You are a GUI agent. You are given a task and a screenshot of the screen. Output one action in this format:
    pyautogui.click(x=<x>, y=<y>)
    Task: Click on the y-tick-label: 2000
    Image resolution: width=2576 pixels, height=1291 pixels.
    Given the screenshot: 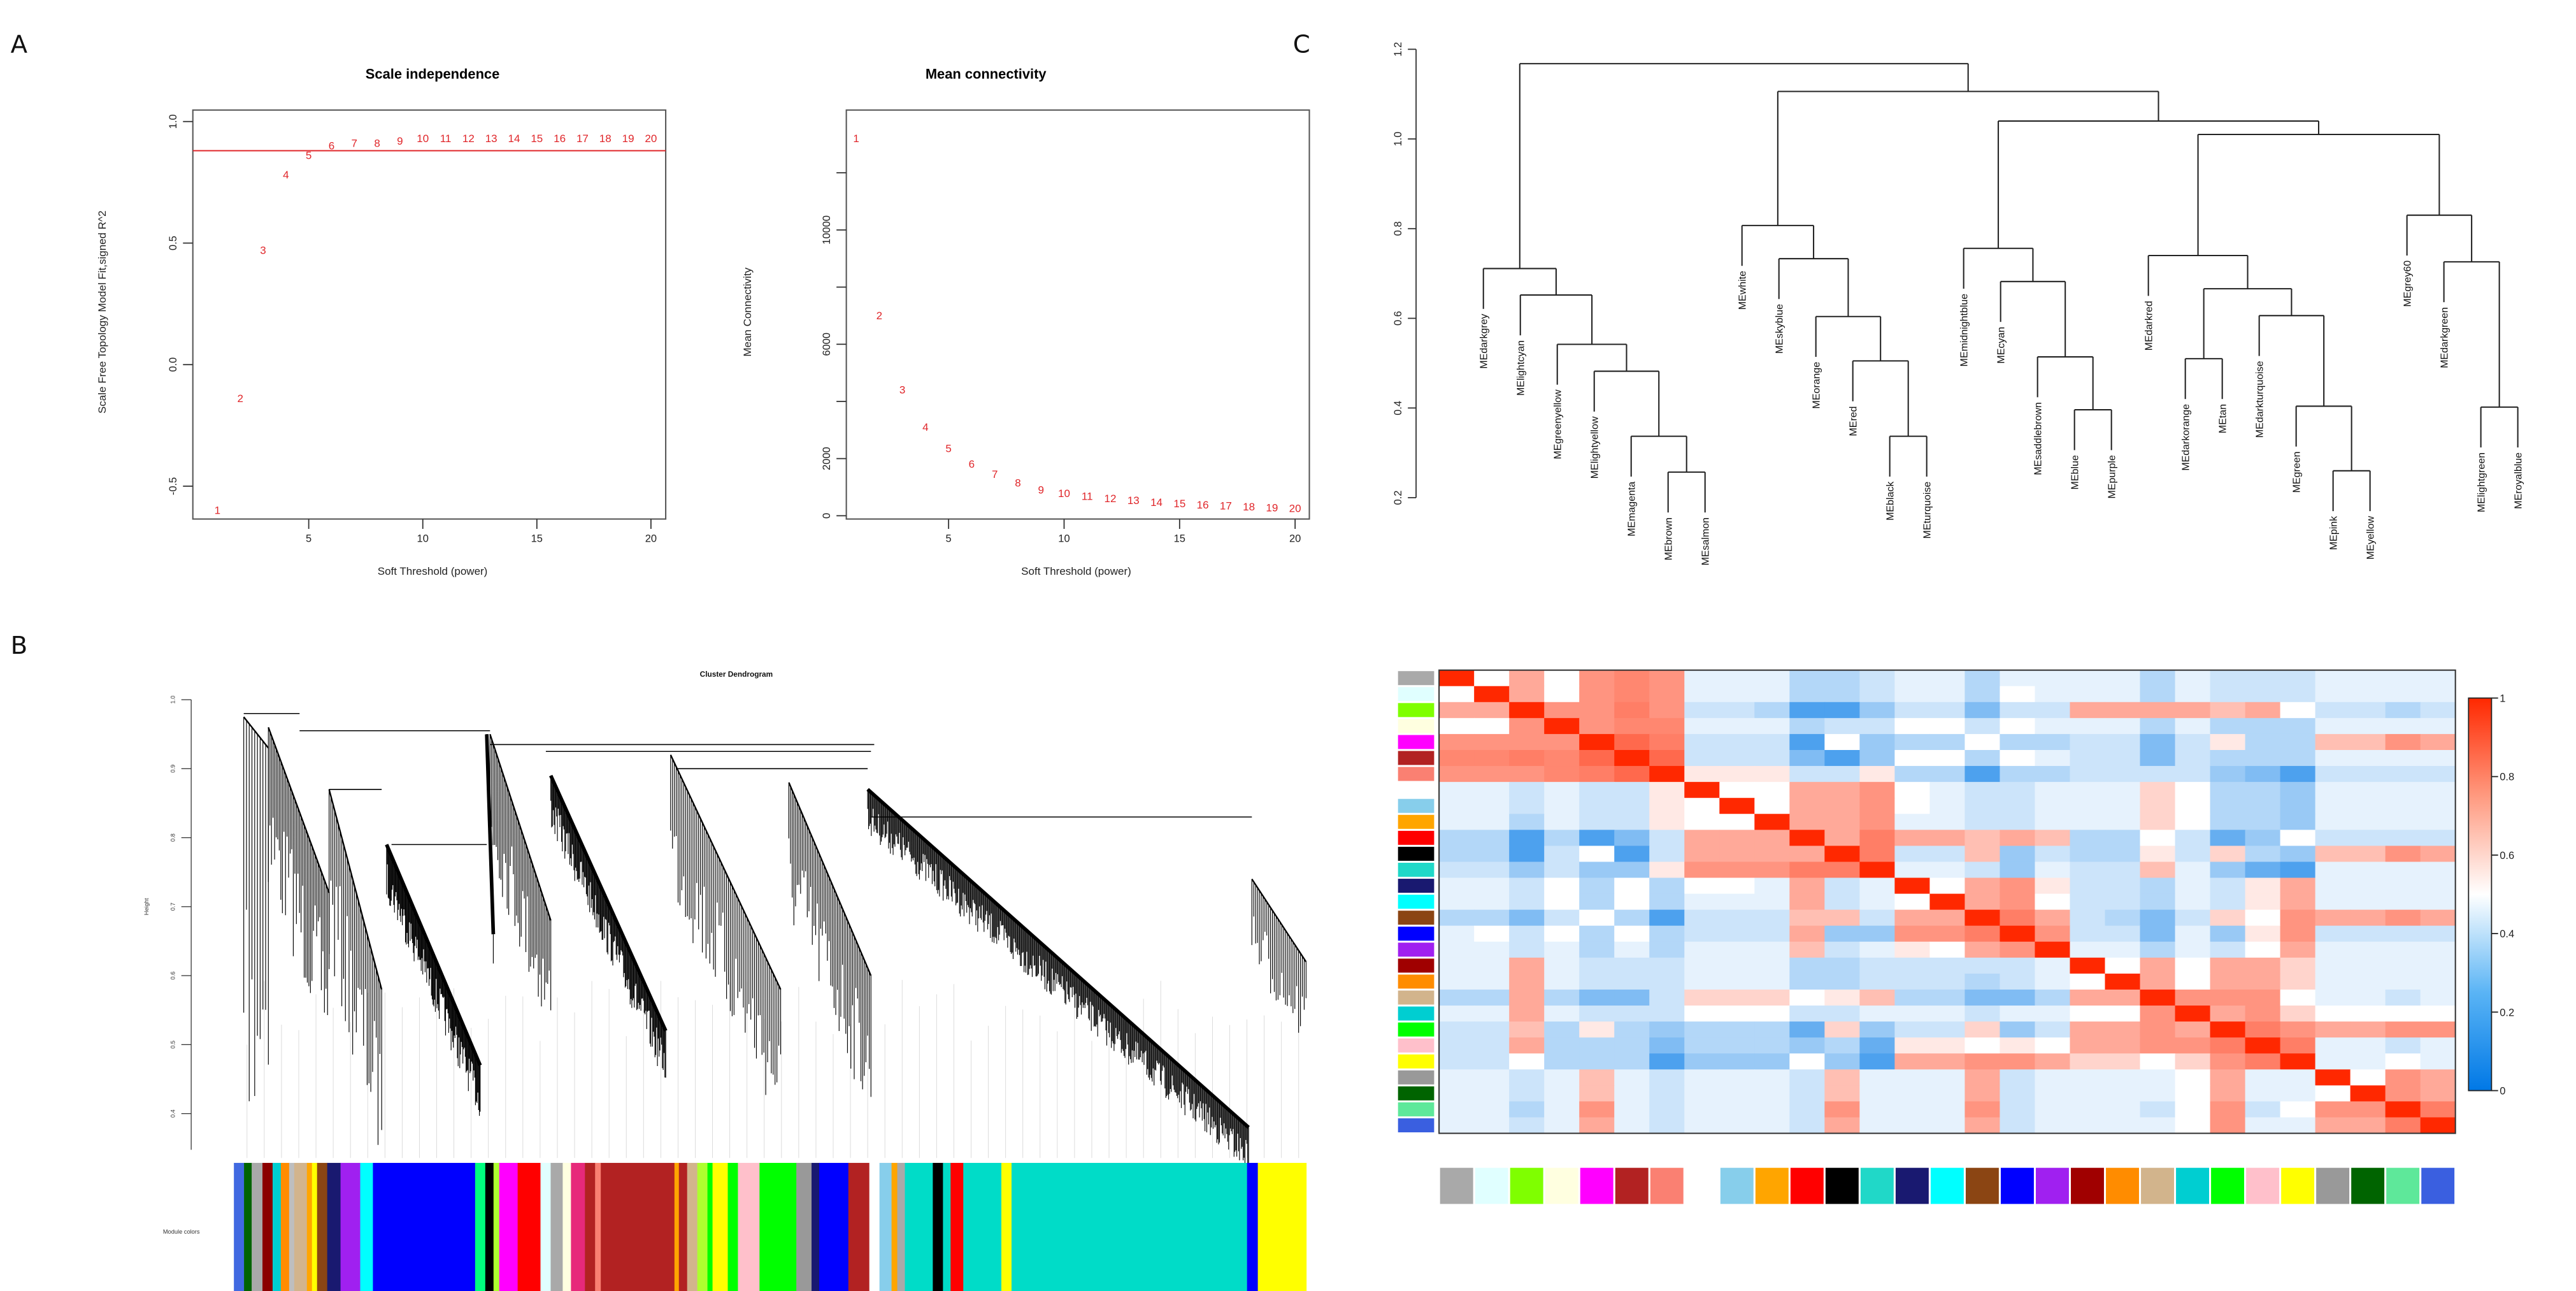 What is the action you would take?
    pyautogui.click(x=827, y=458)
    